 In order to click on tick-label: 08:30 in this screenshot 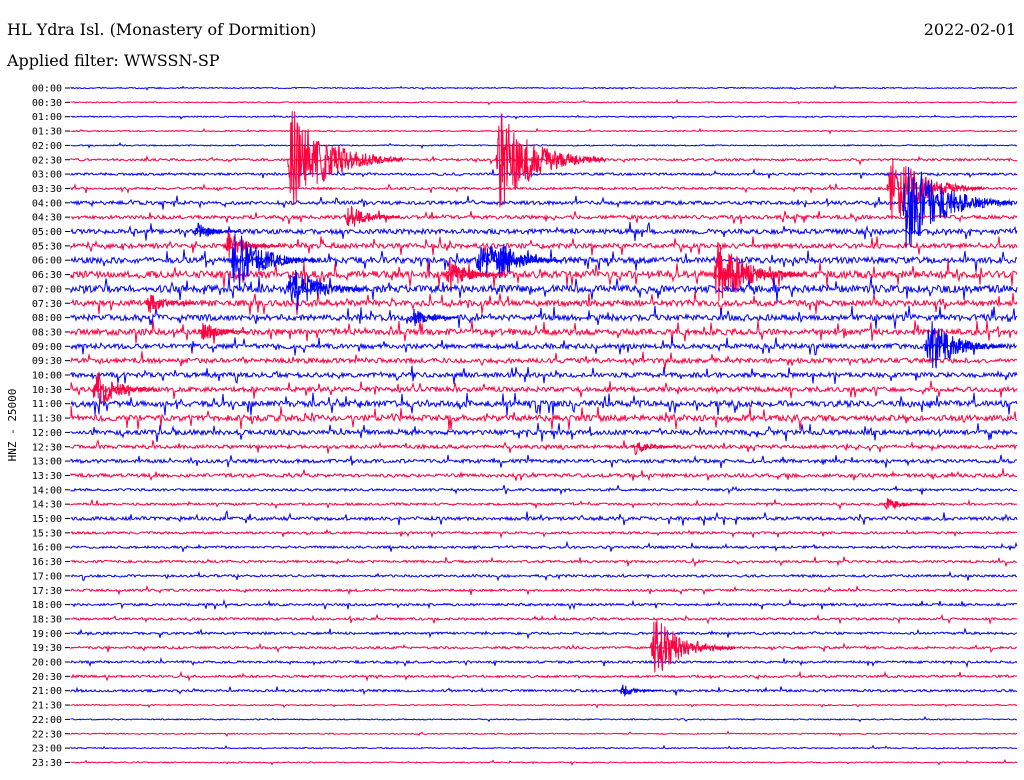, I will do `click(47, 332)`.